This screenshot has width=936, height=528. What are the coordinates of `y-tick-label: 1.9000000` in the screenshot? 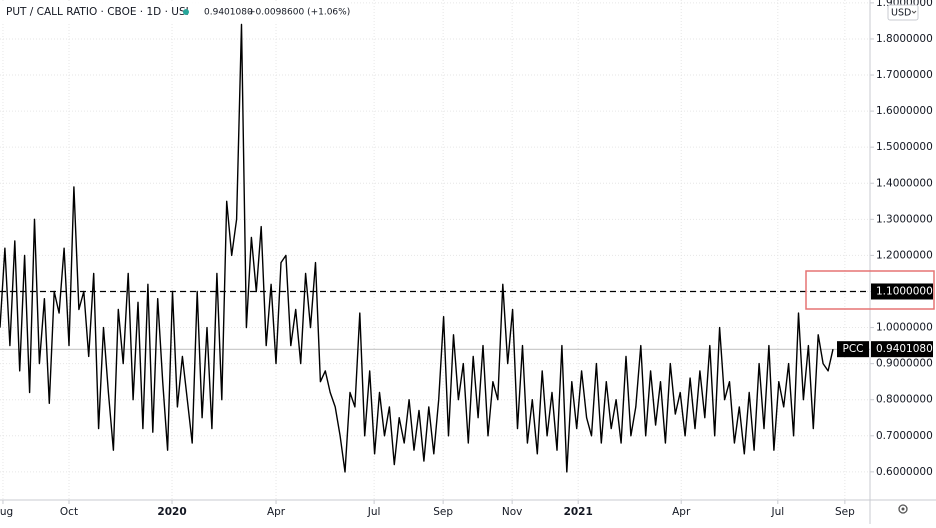 It's located at (904, 4).